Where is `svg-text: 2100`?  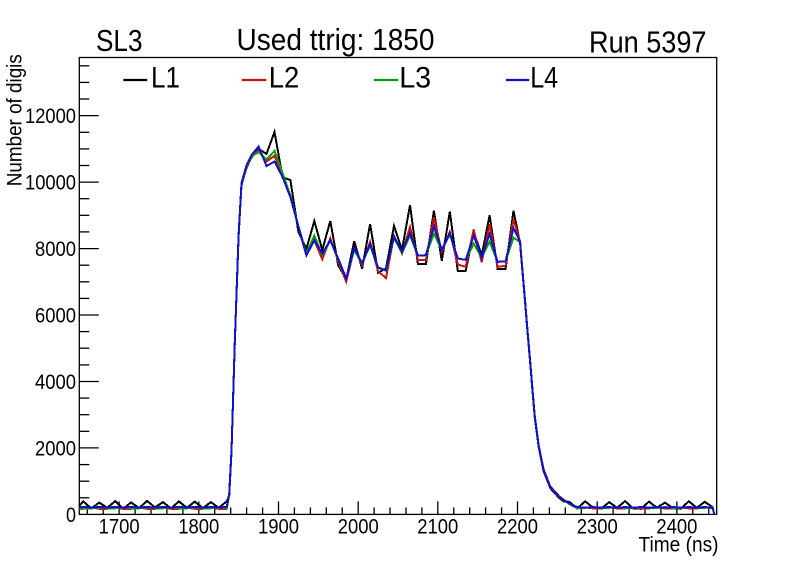 svg-text: 2100 is located at coordinates (437, 527).